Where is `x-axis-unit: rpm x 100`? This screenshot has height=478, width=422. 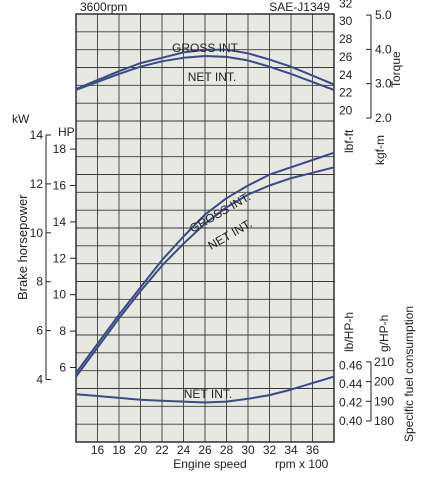
x-axis-unit: rpm x 100 is located at coordinates (302, 464).